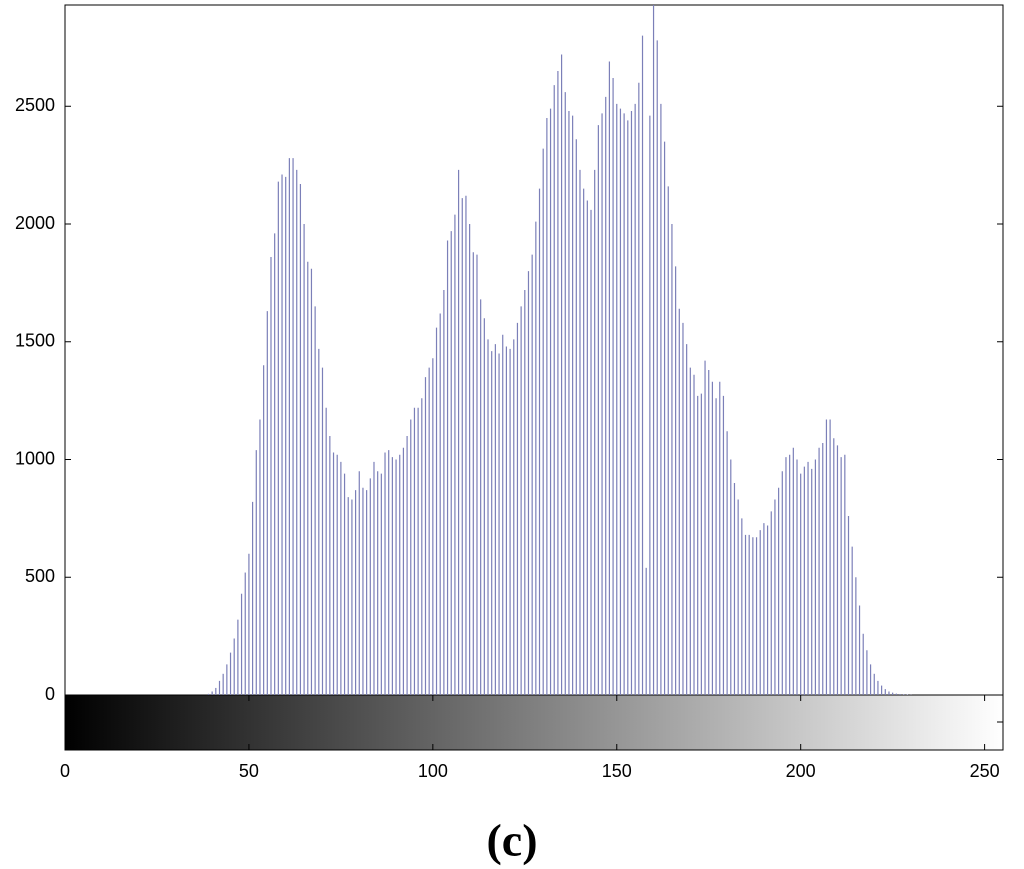 This screenshot has height=869, width=1024. Describe the element at coordinates (35, 105) in the screenshot. I see `y-tick-label: 2500` at that location.